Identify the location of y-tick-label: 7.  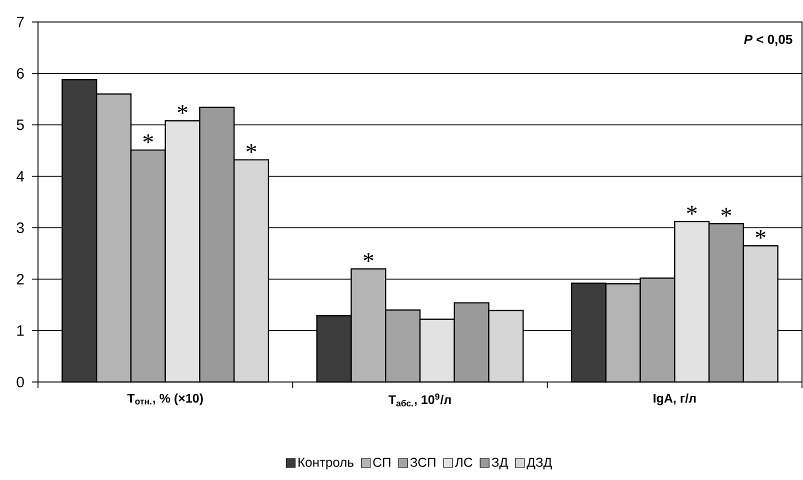
(20, 22).